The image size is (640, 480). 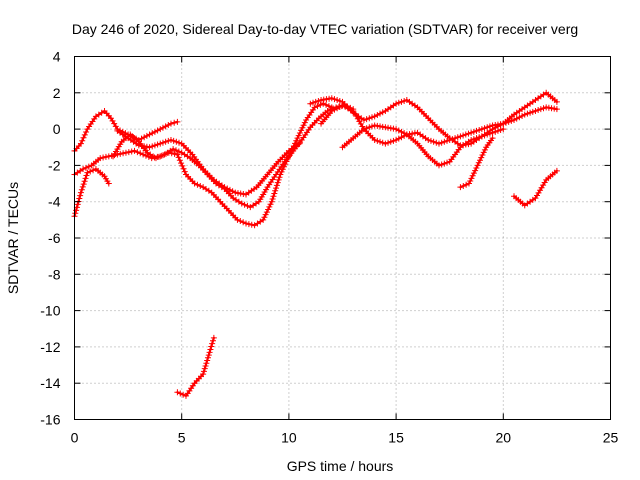 What do you see at coordinates (54, 202) in the screenshot?
I see `y-tick-label: -4` at bounding box center [54, 202].